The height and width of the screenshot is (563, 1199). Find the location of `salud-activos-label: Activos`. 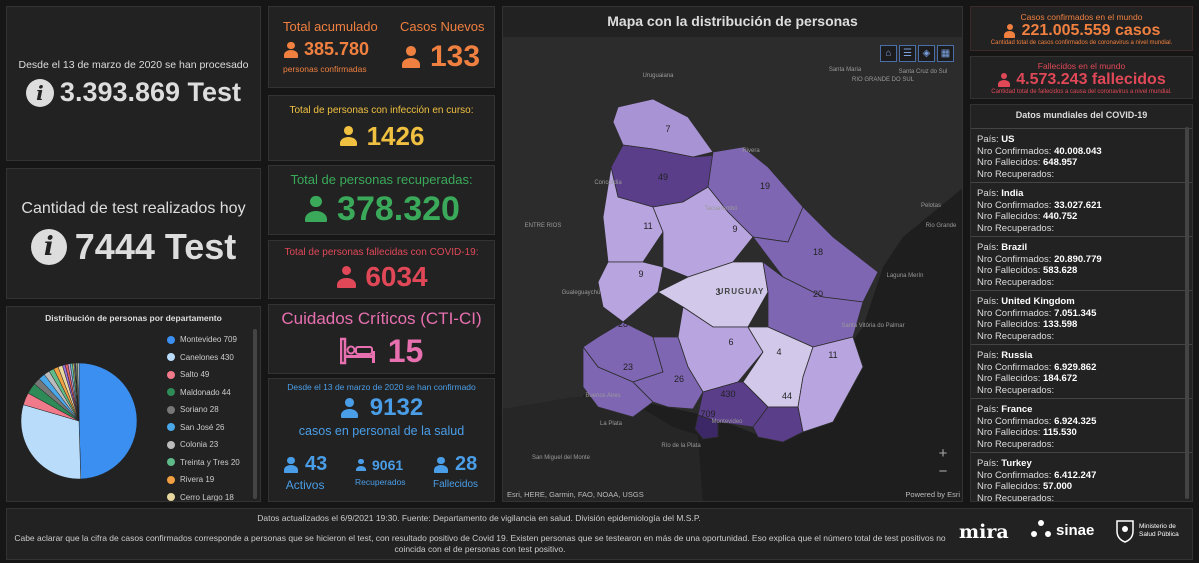

salud-activos-label: Activos is located at coordinates (305, 485).